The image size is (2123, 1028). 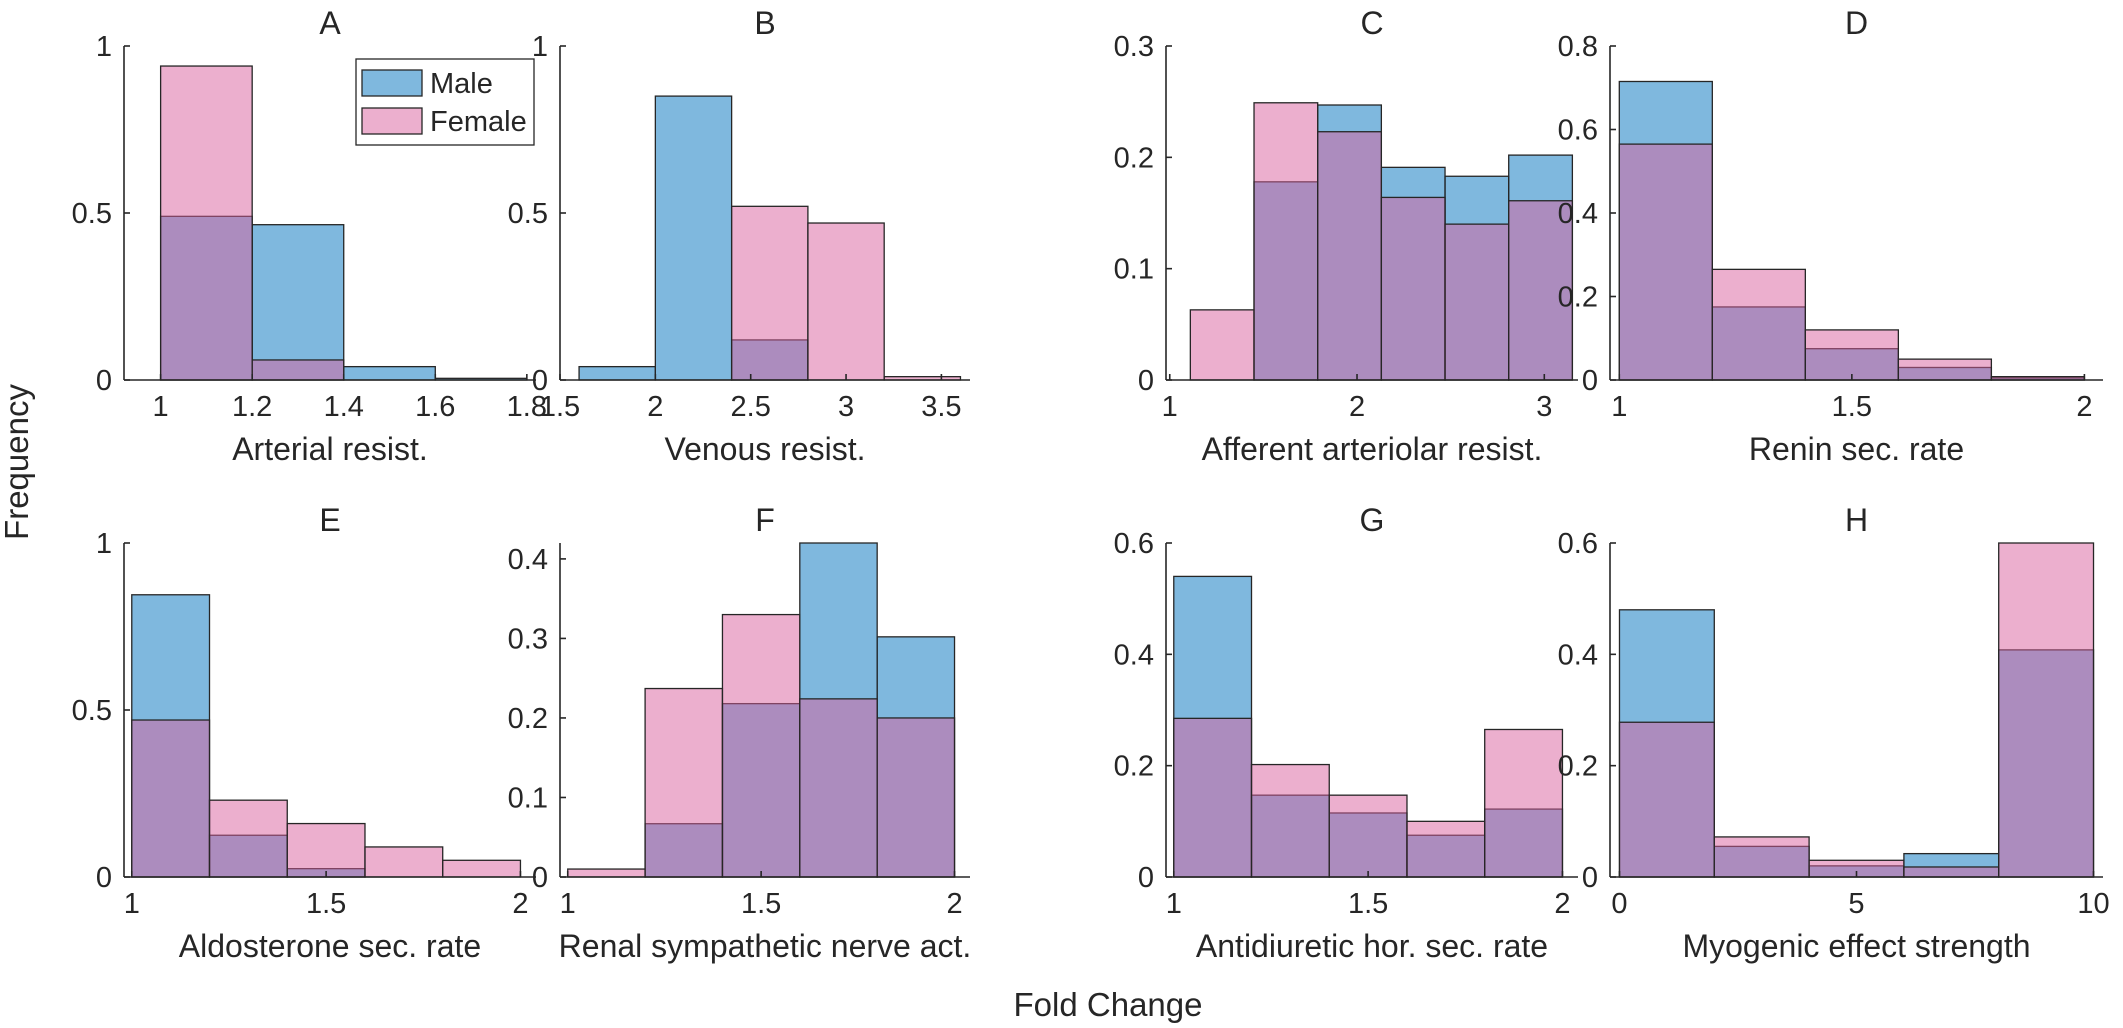 I want to click on x-tick-label: 2.5, so click(x=751, y=407).